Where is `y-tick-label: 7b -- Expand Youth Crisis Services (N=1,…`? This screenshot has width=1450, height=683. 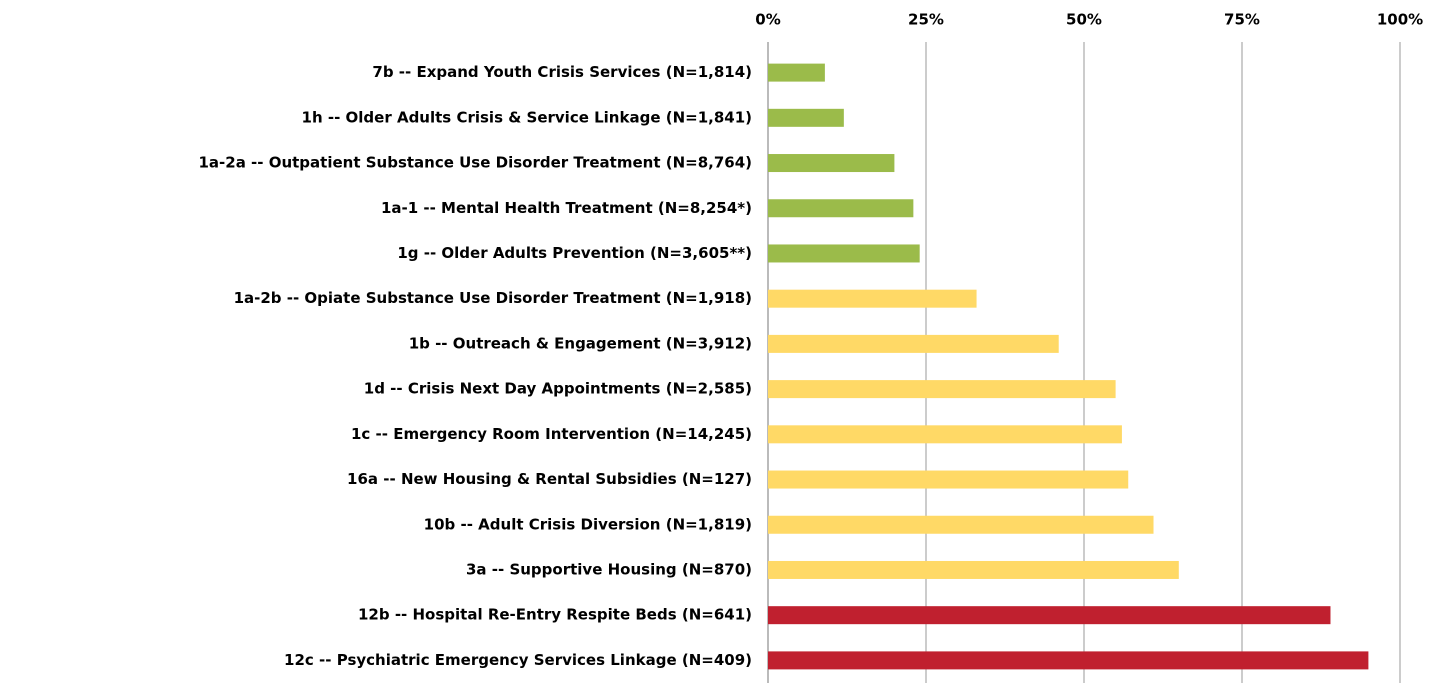
y-tick-label: 7b -- Expand Youth Crisis Services (N=1,… is located at coordinates (562, 72).